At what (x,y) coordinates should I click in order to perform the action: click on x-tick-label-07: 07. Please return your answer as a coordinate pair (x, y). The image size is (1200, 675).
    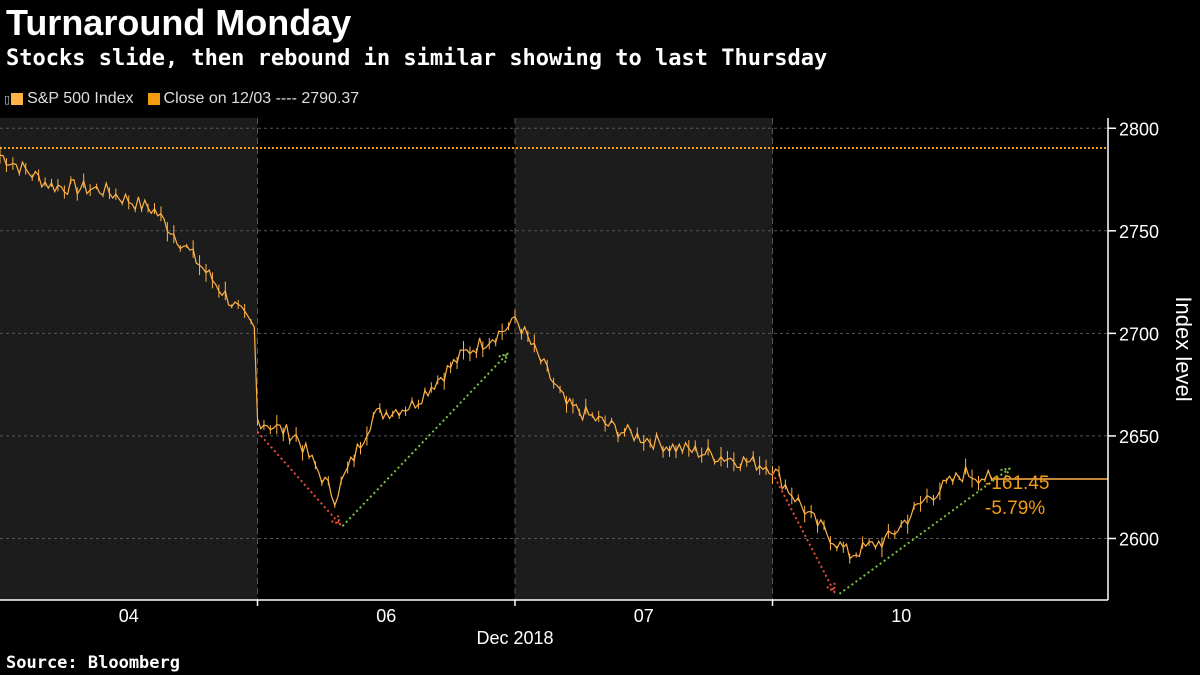
    Looking at the image, I should click on (644, 616).